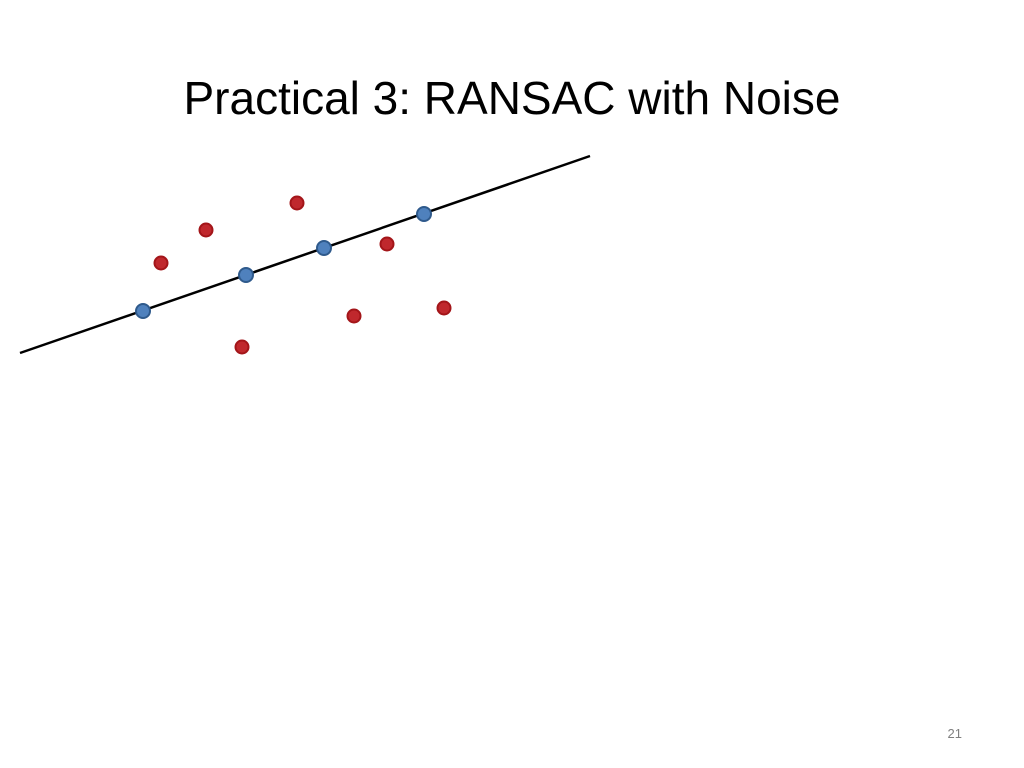  I want to click on slide-title: Practical 3: RANSAC with Noise, so click(512, 98).